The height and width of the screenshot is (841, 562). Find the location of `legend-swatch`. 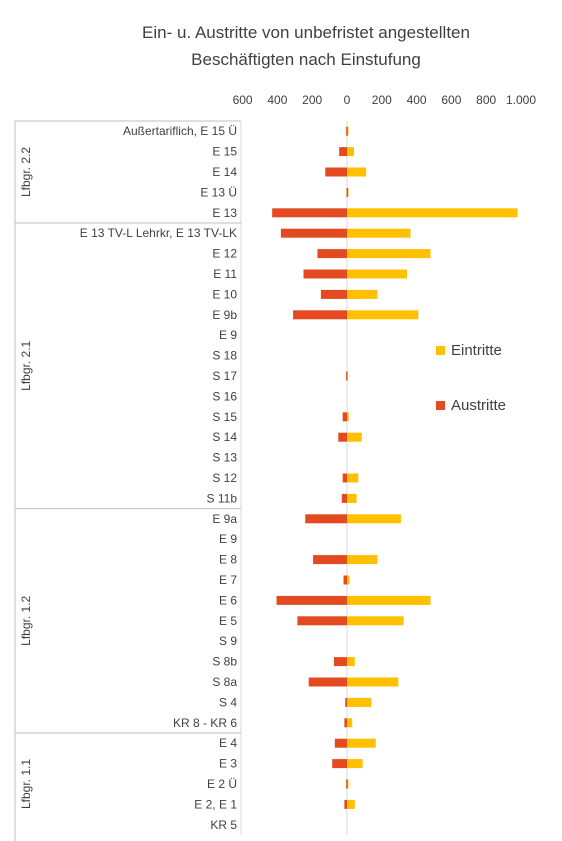

legend-swatch is located at coordinates (440, 405).